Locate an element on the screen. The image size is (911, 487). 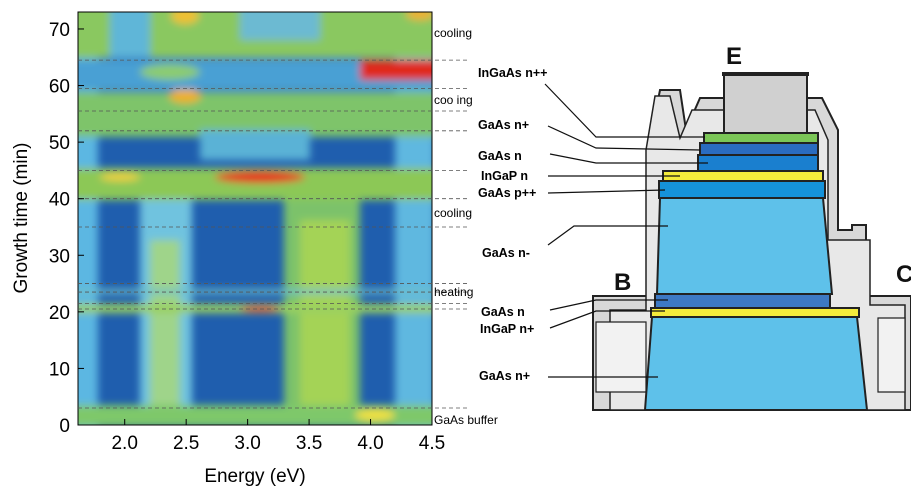
phase-label: coo ing is located at coordinates (453, 100).